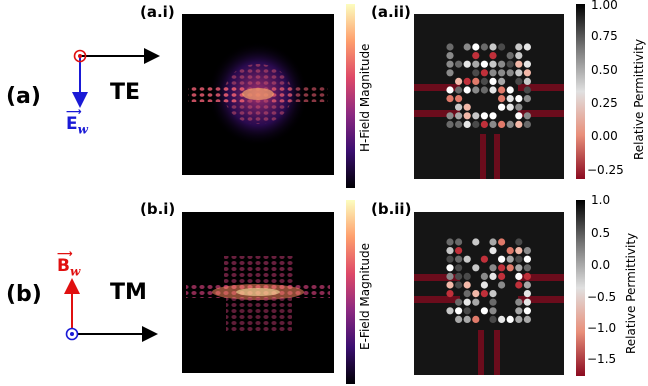  I want to click on perm-tick: −0.5, so click(602, 297).